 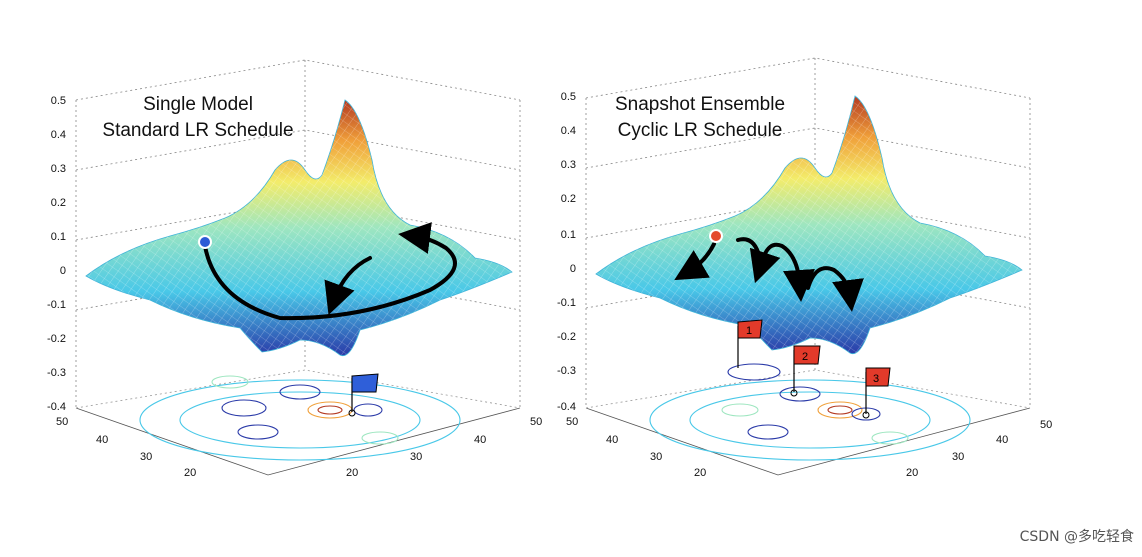 What do you see at coordinates (197, 130) in the screenshot?
I see `title-line-2: Standard LR Schedule` at bounding box center [197, 130].